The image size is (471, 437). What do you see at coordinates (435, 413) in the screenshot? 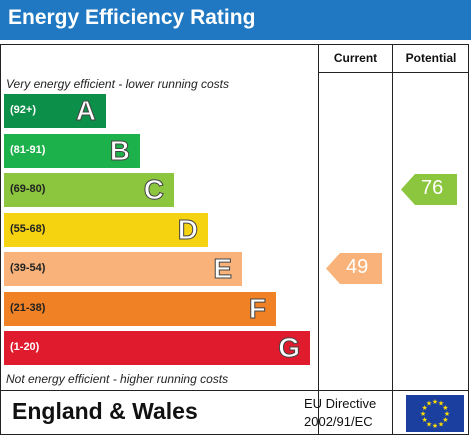
I see `eu-flag-icon: ★ ★ ★ ★ ★ ★ ★ ★ ★ ★ ★ ★` at bounding box center [435, 413].